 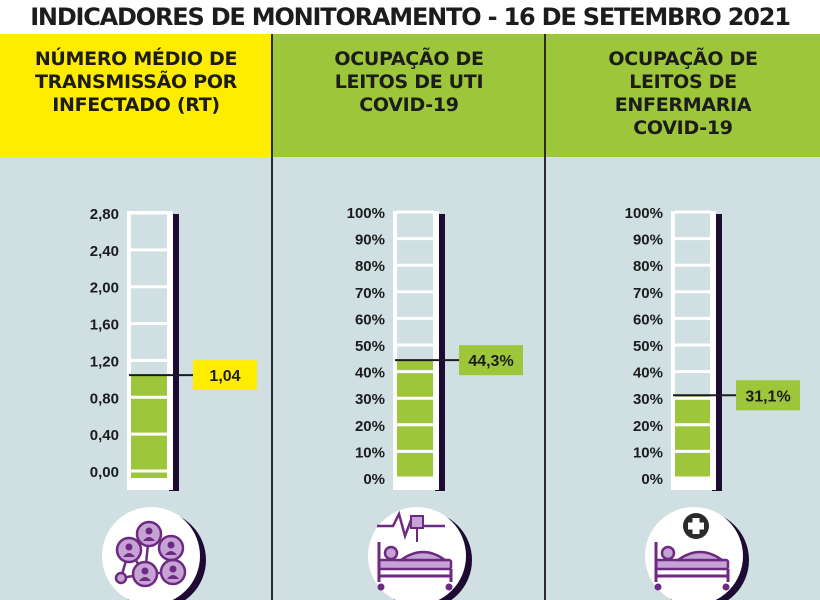 I want to click on tick-label: 1,60, so click(x=104, y=325).